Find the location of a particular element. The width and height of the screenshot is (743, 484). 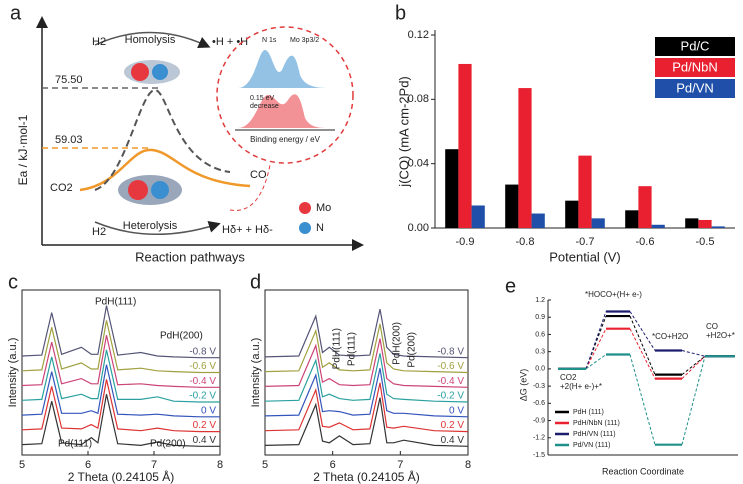

legend-label: PdH (111) is located at coordinates (588, 412).